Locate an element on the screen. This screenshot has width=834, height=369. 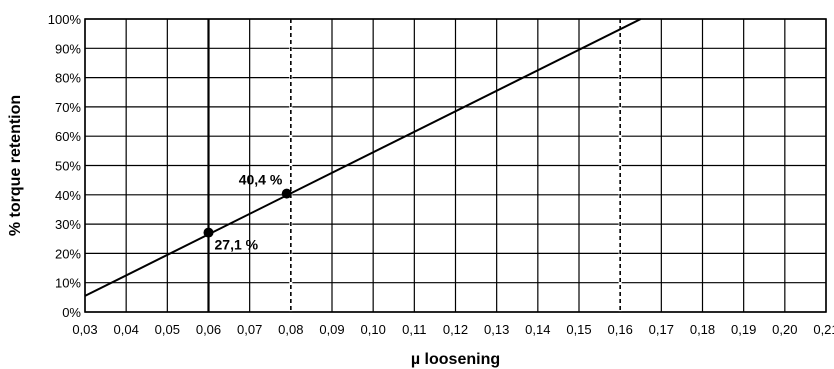
x-tick-label: 0,18 is located at coordinates (702, 329).